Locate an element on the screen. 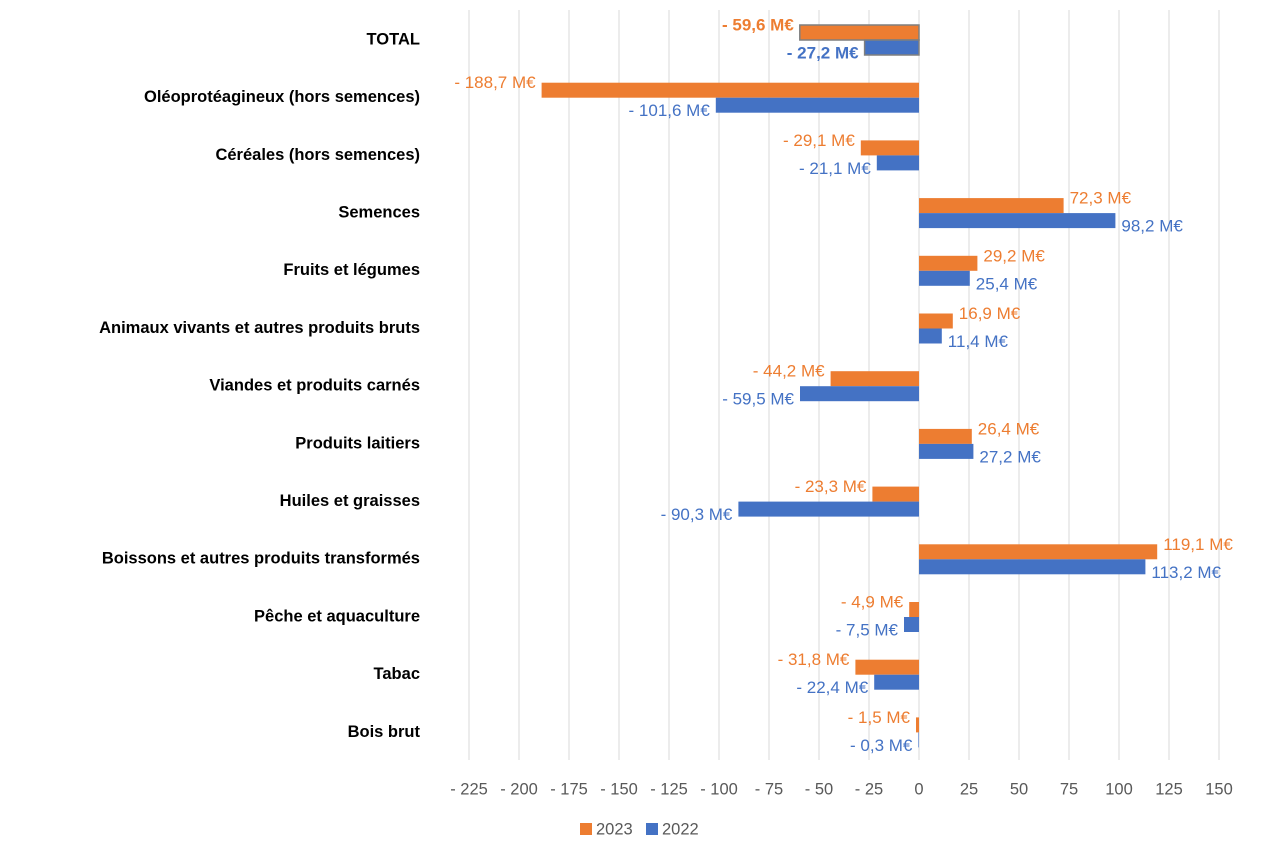 Image resolution: width=1276 pixels, height=850 pixels. value-label: - 27,2 M€ is located at coordinates (823, 52).